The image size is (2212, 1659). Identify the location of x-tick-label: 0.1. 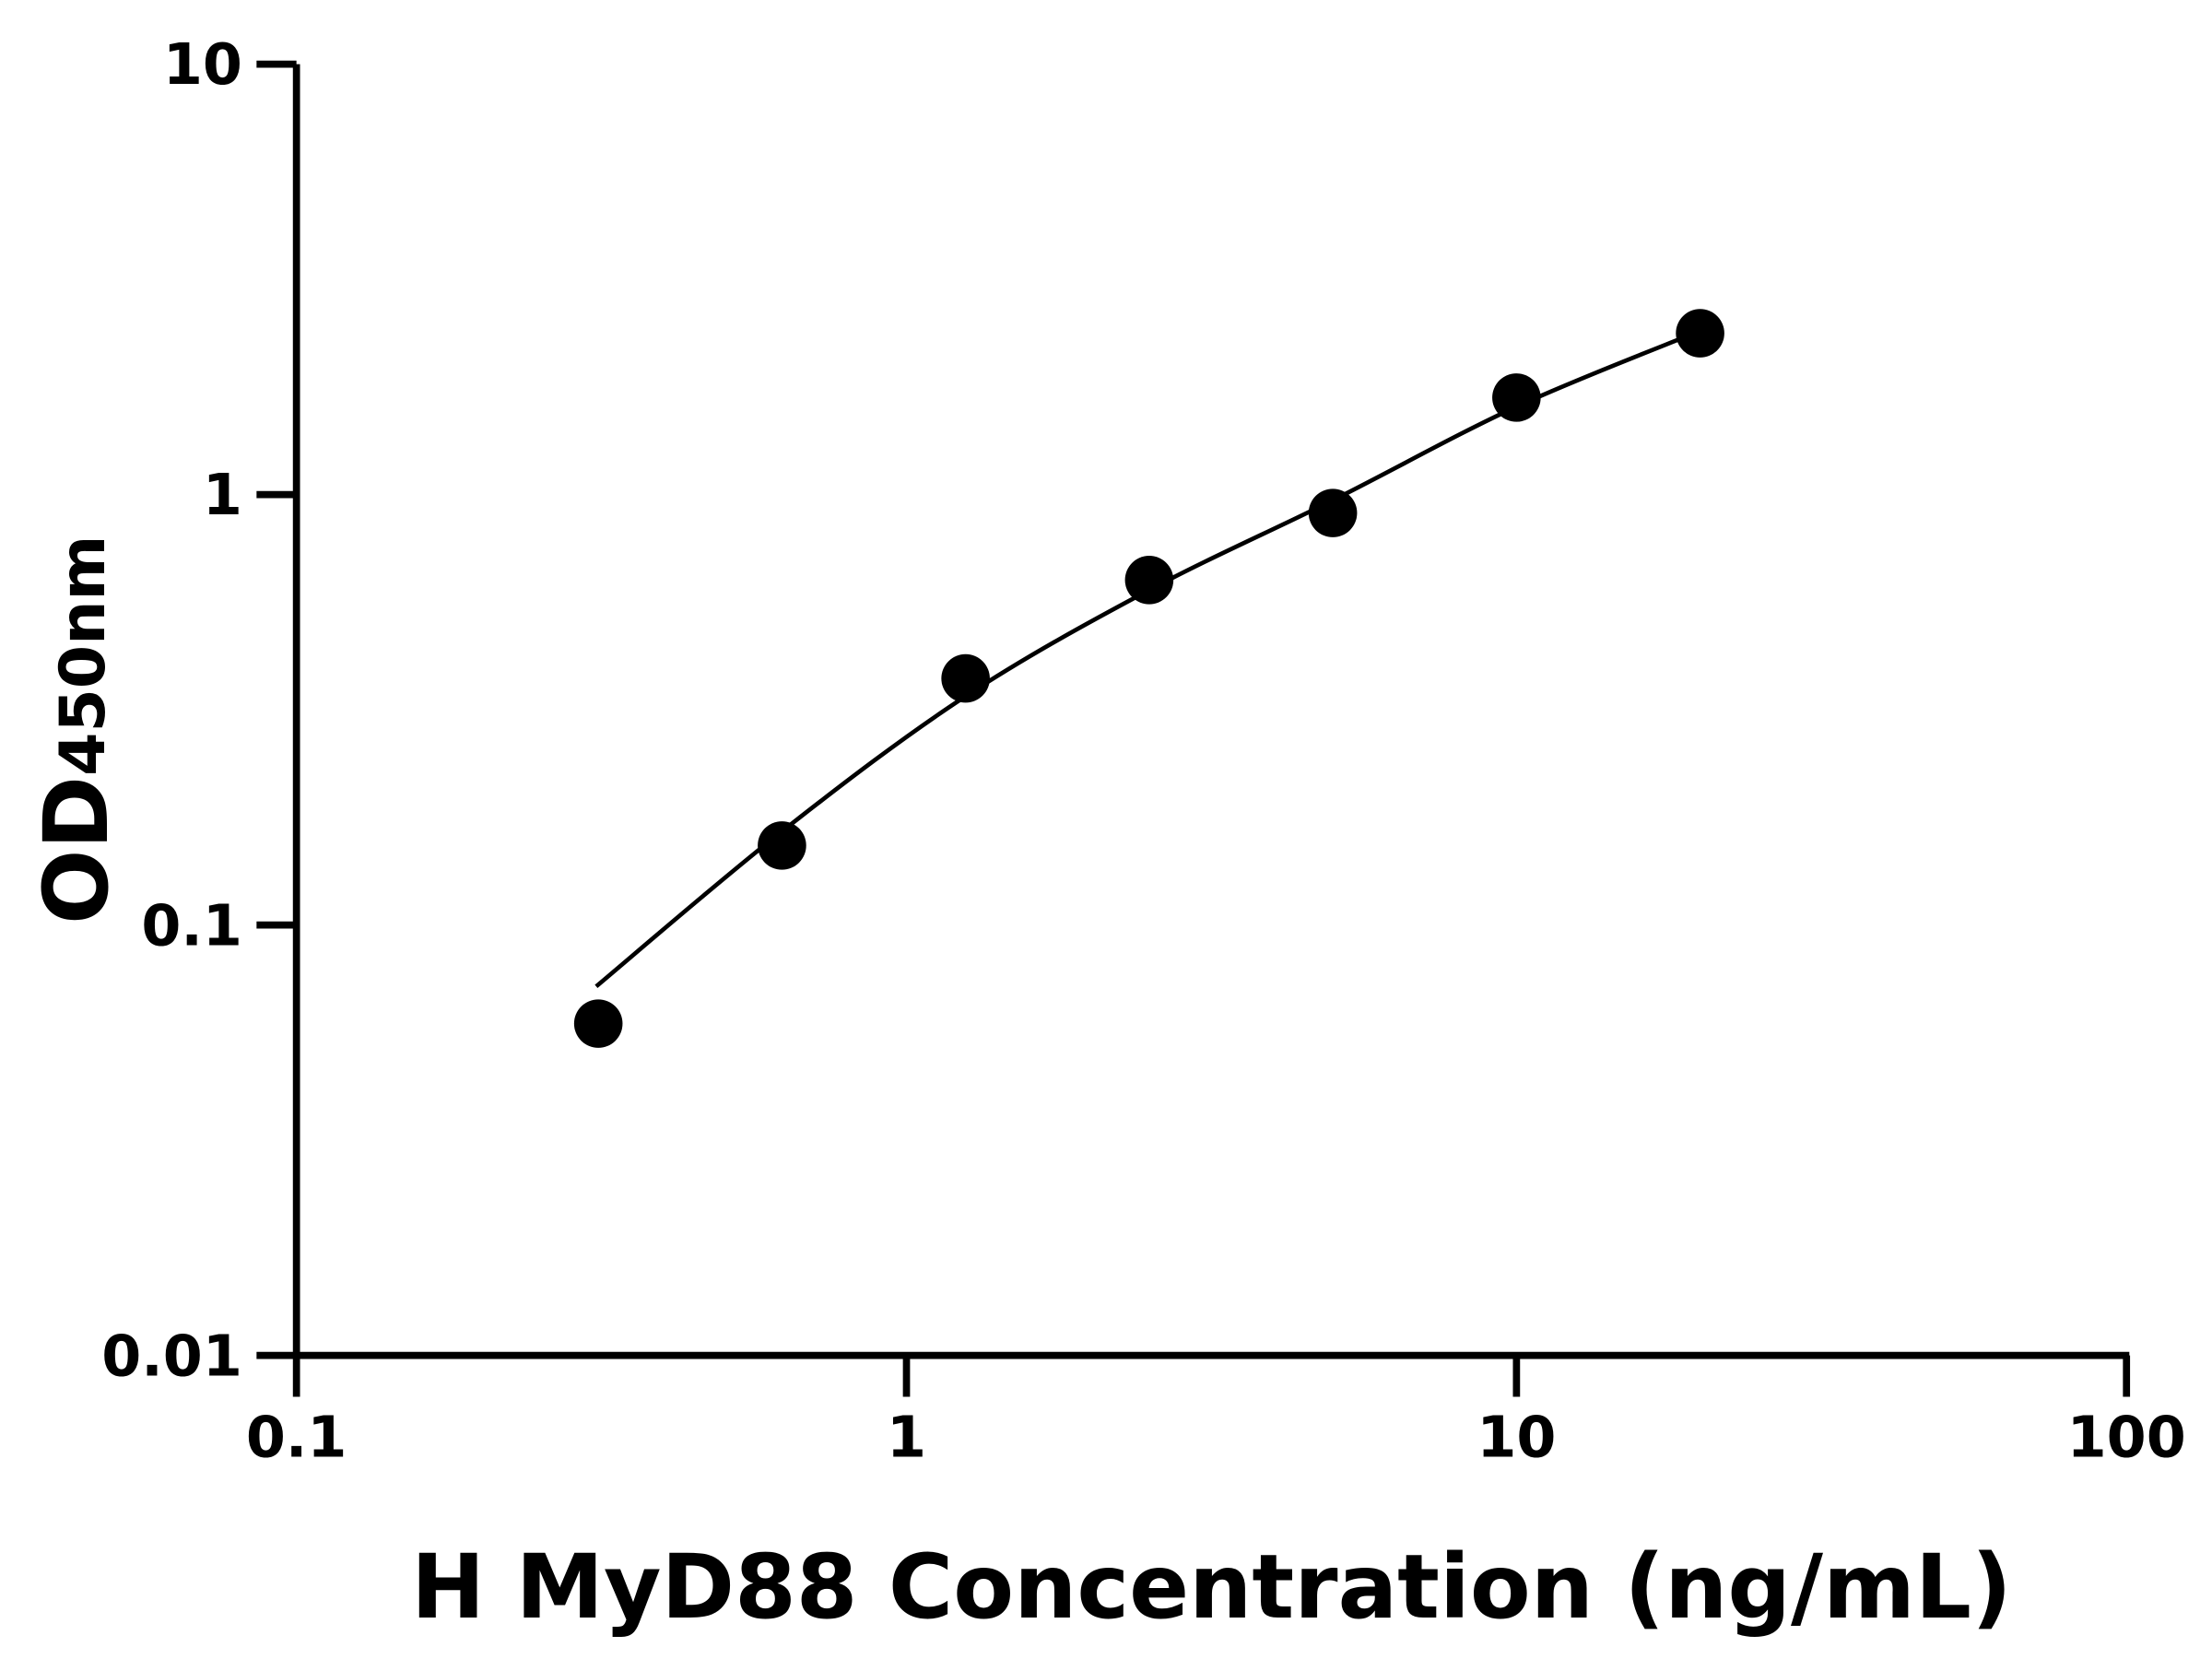
(296, 1437).